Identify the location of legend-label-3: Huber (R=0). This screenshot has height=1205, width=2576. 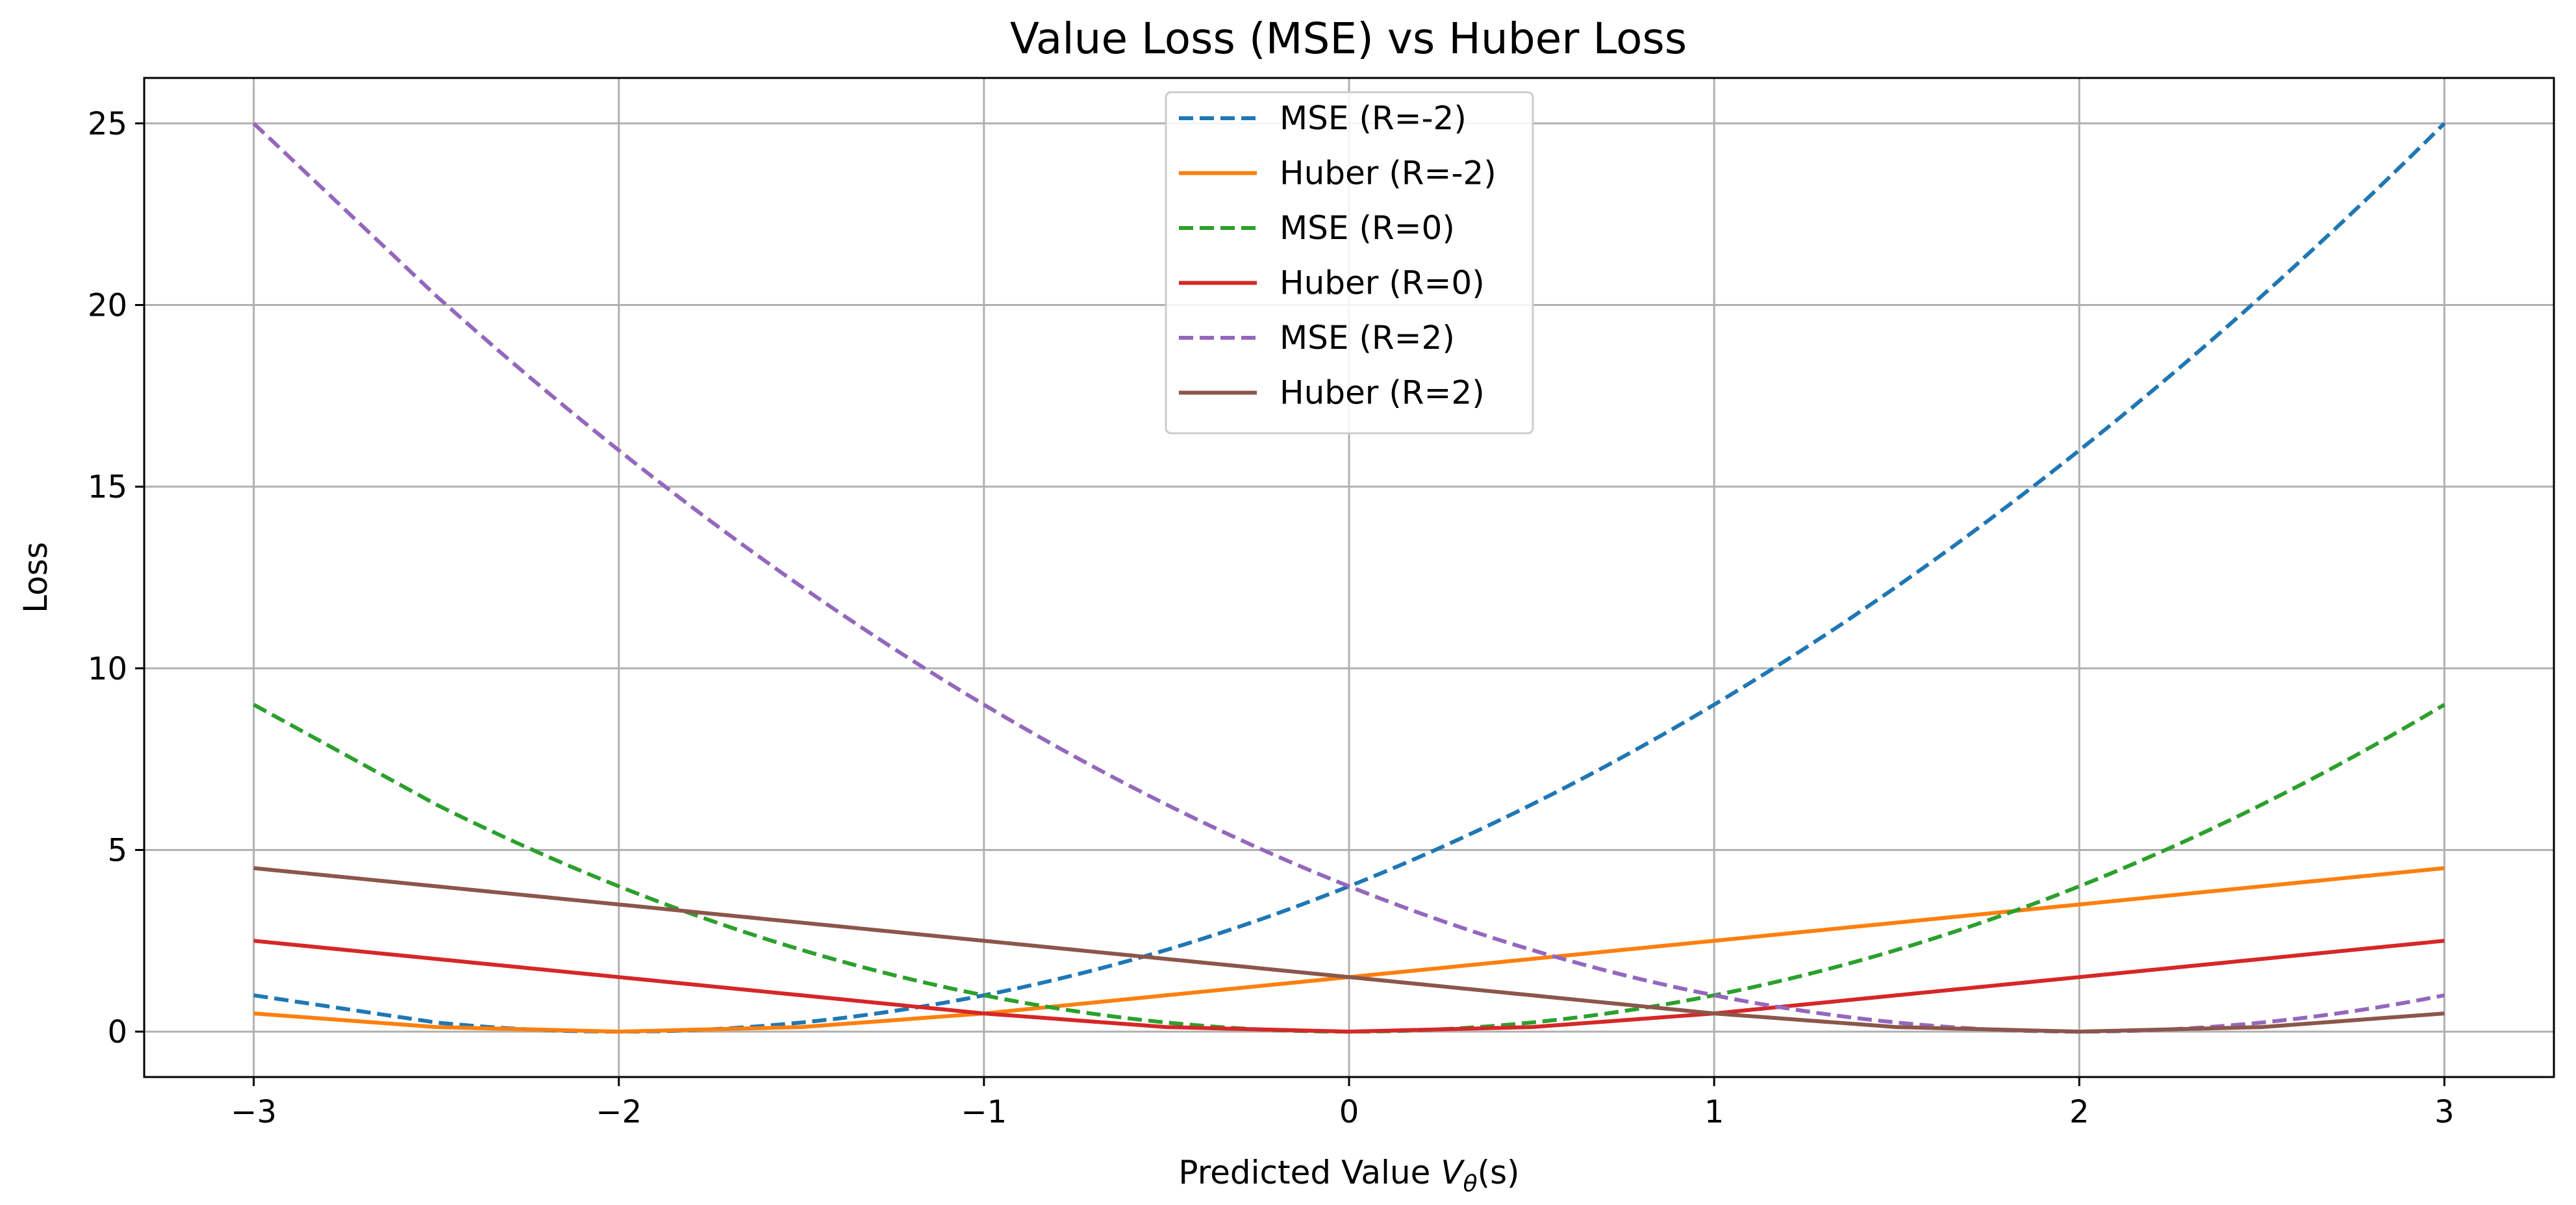
(1382, 283).